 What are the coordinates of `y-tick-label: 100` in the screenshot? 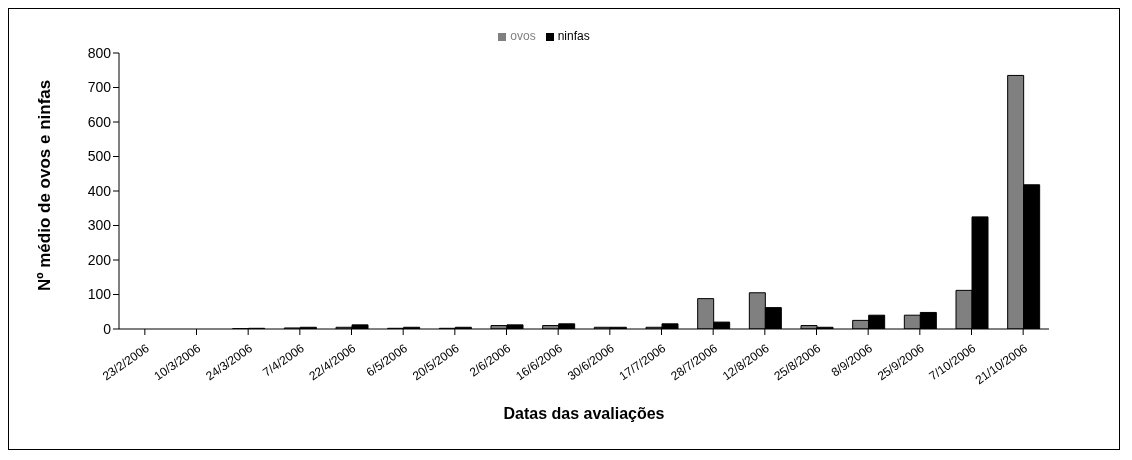 It's located at (99, 294).